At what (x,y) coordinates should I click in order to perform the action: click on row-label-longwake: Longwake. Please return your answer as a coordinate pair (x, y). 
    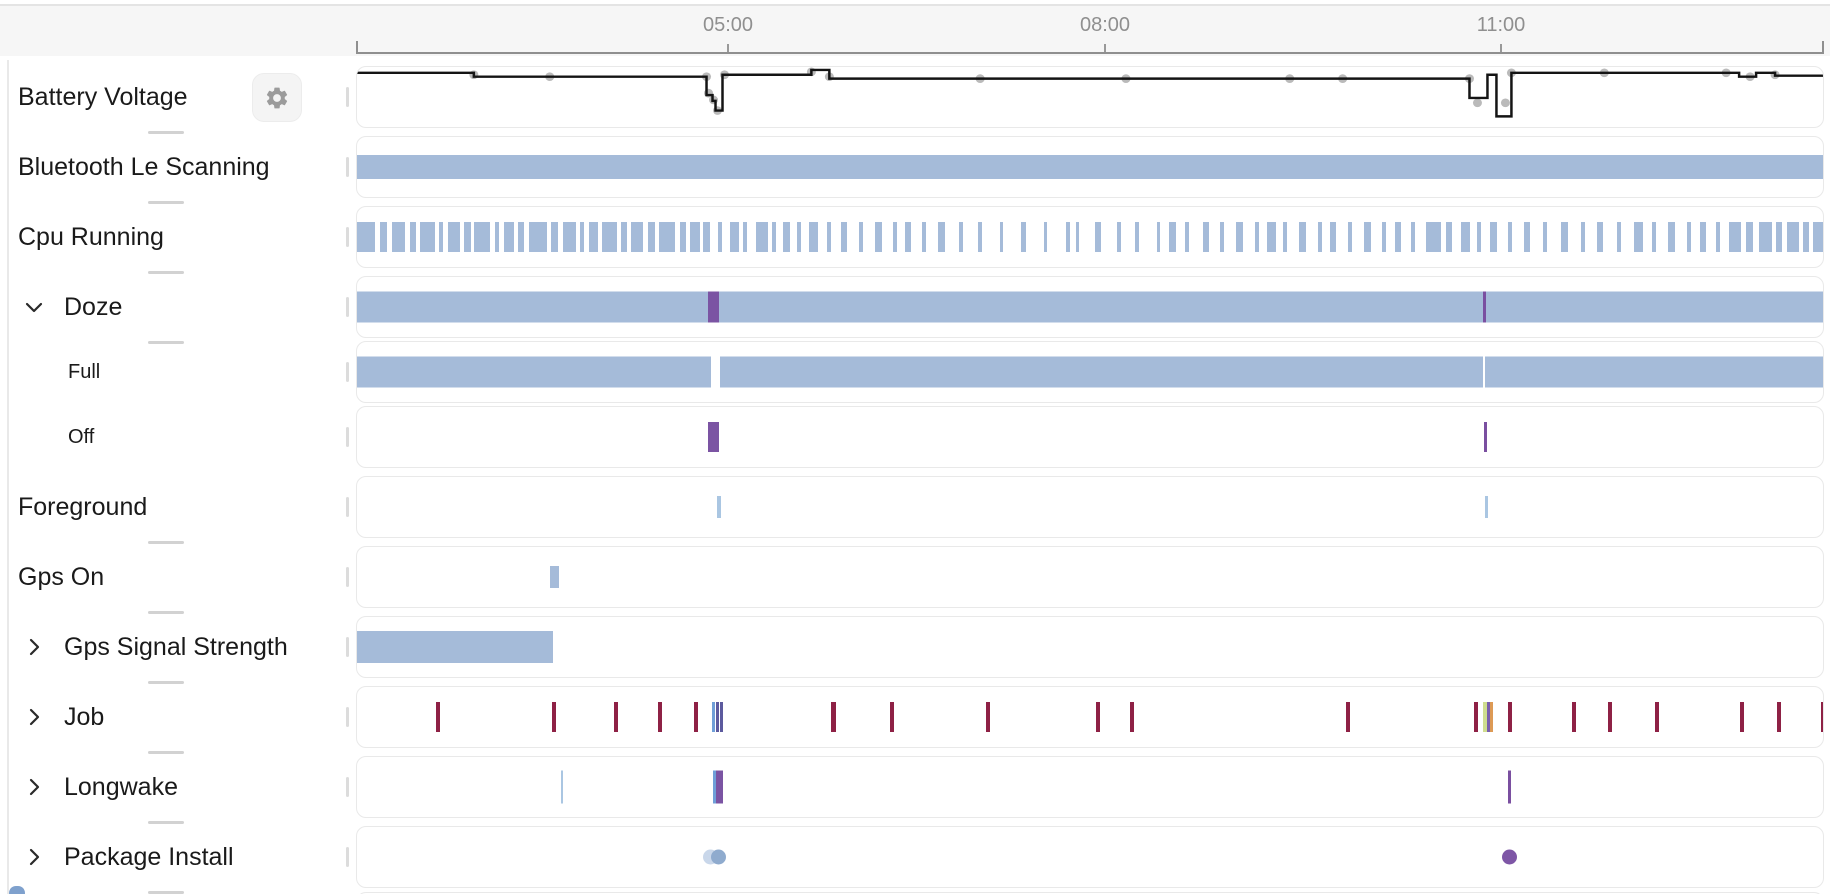
    Looking at the image, I should click on (178, 787).